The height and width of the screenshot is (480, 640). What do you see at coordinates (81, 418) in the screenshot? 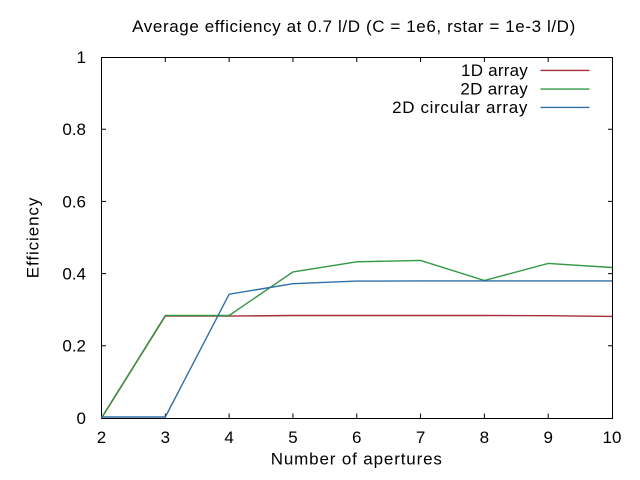
I see `svg-text: 0` at bounding box center [81, 418].